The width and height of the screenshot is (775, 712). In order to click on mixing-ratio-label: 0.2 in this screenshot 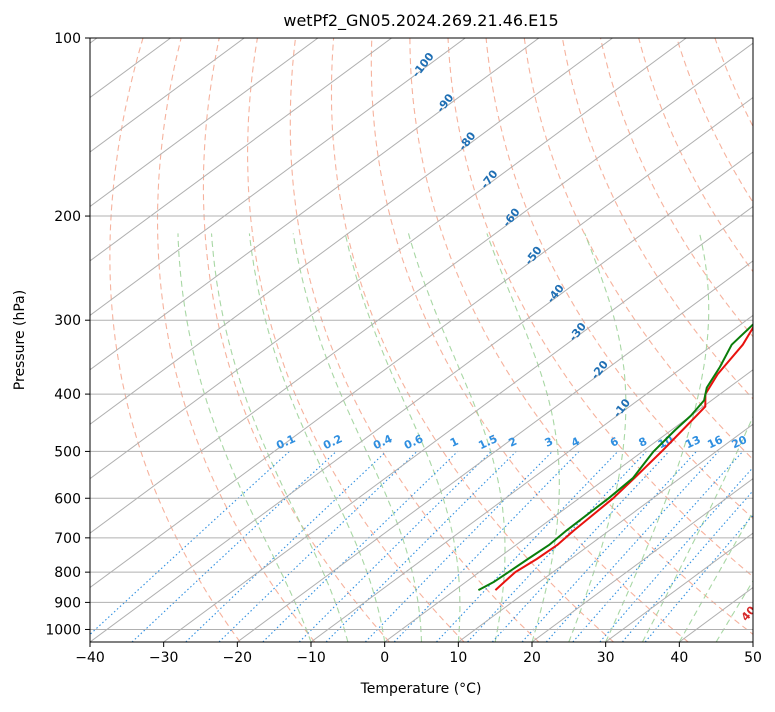, I will do `click(332, 442)`.